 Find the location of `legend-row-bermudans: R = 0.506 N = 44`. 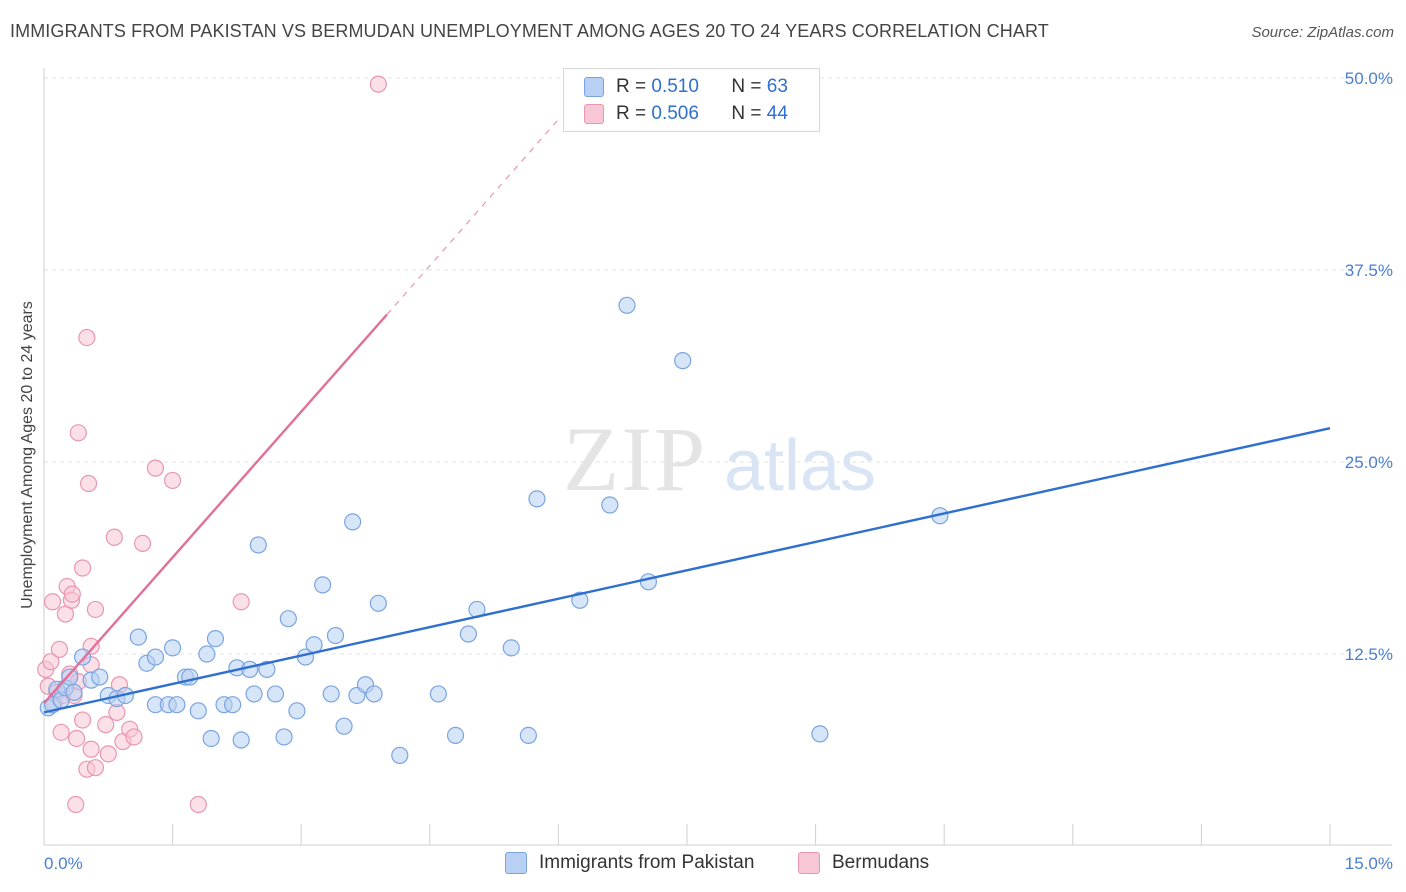

legend-row-bermudans: R = 0.506 N = 44 is located at coordinates (686, 114).